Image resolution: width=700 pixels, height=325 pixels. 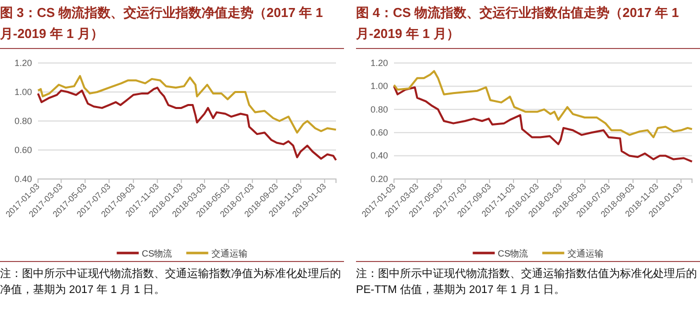 I want to click on chart-title: 图 4：CS 物流指数、交运行业指数估值走势（2017 年 1 月-2019 年 1 月）, so click(x=528, y=24).